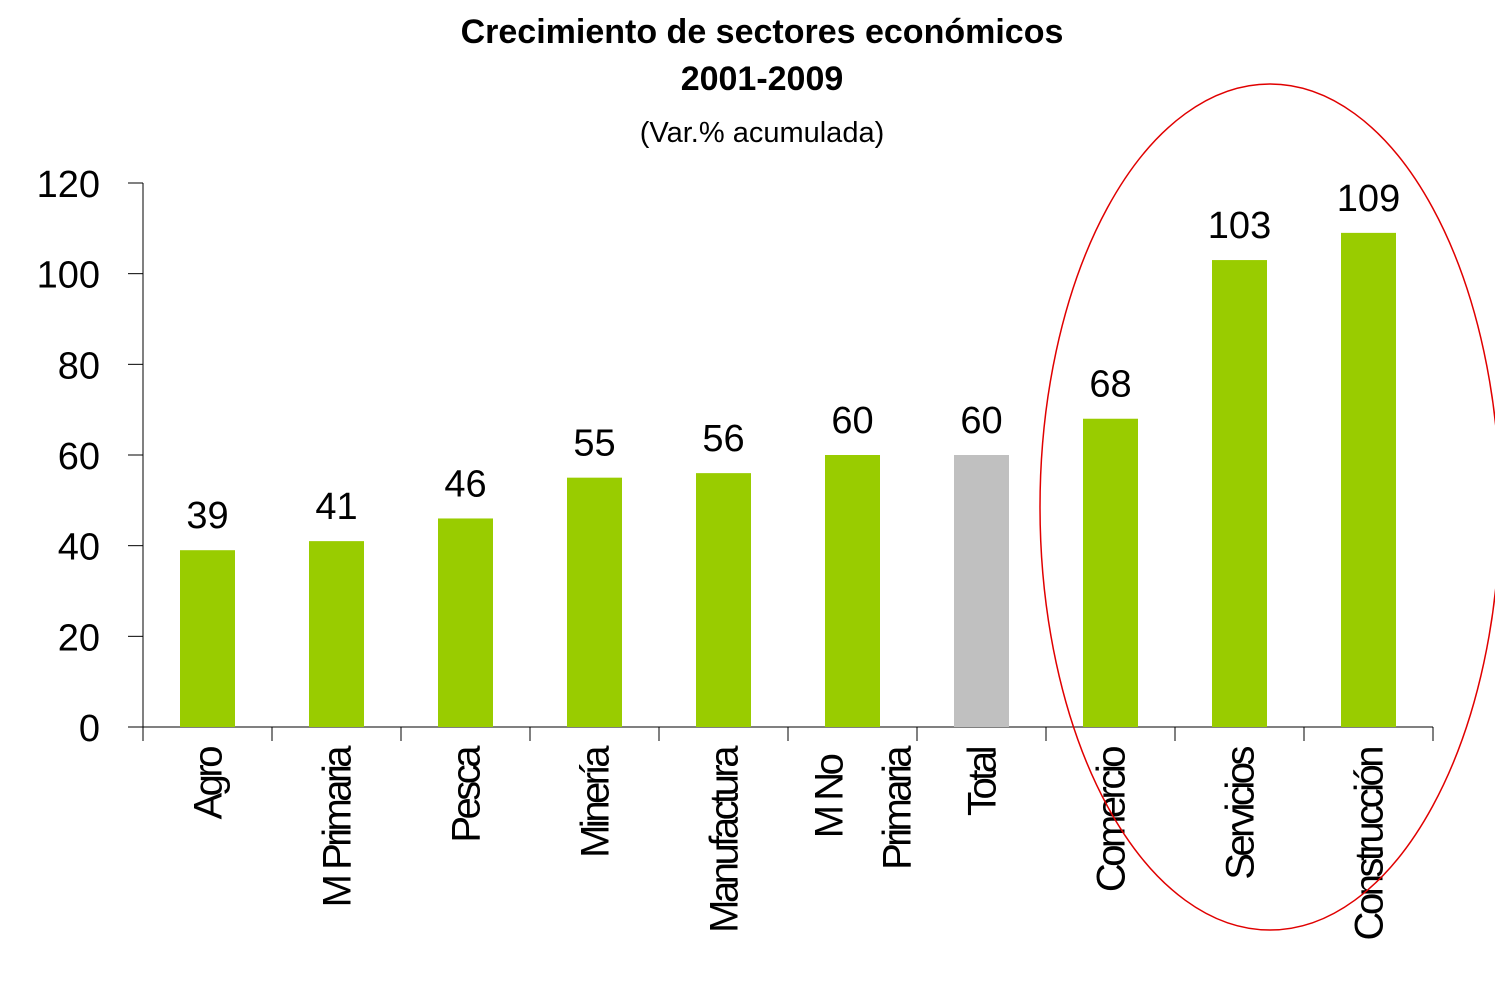 The width and height of the screenshot is (1495, 1004). I want to click on x-tick-label: Manufactura, so click(725, 839).